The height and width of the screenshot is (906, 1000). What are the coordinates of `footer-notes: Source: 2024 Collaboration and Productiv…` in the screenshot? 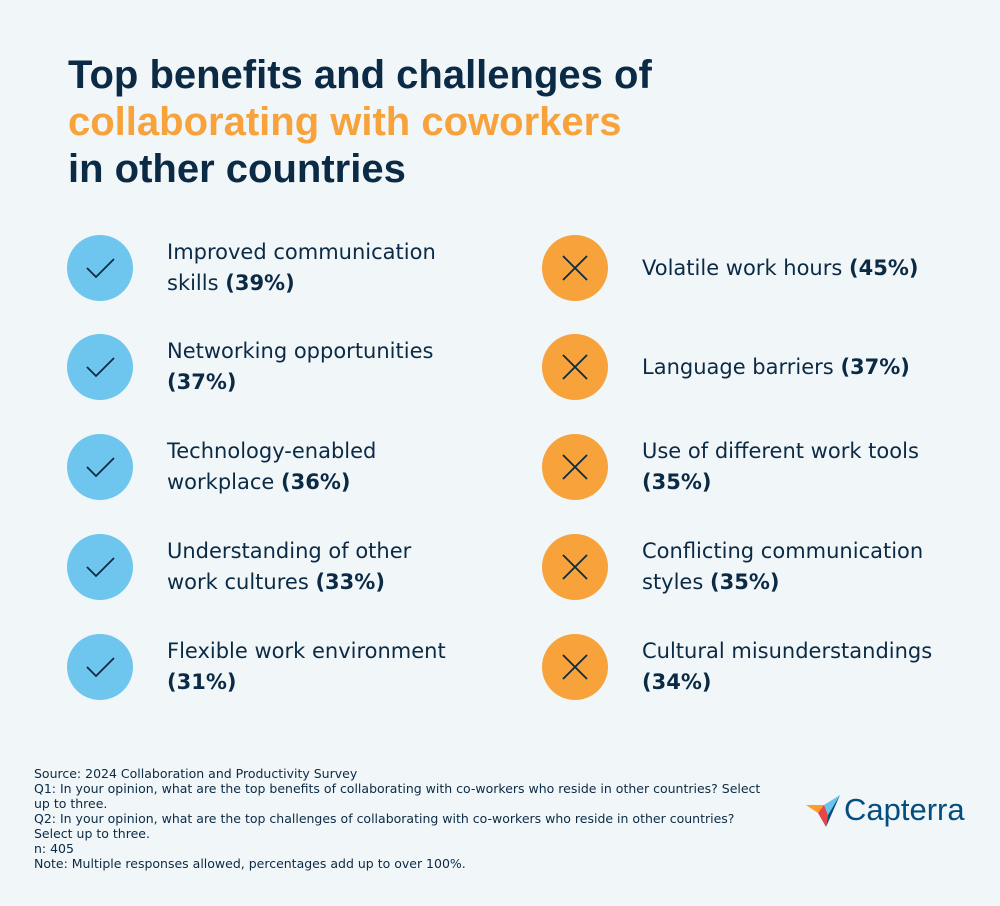 It's located at (399, 818).